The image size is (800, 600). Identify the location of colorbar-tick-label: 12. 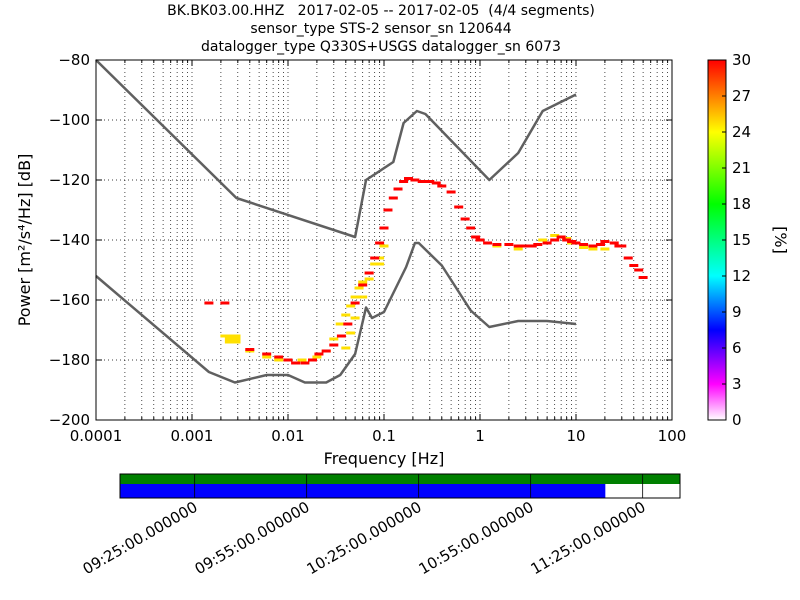
(741, 276).